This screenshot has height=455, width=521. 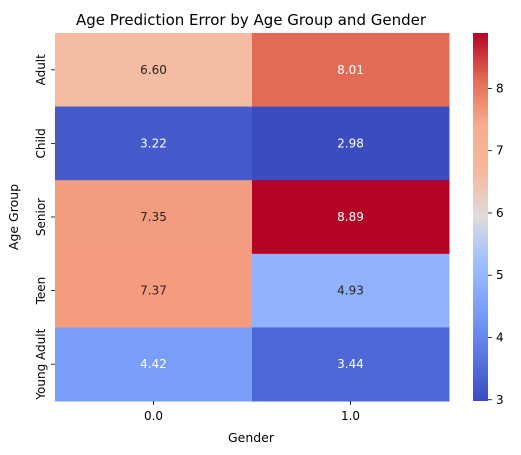 What do you see at coordinates (500, 400) in the screenshot?
I see `colorbar-tick-label: 3` at bounding box center [500, 400].